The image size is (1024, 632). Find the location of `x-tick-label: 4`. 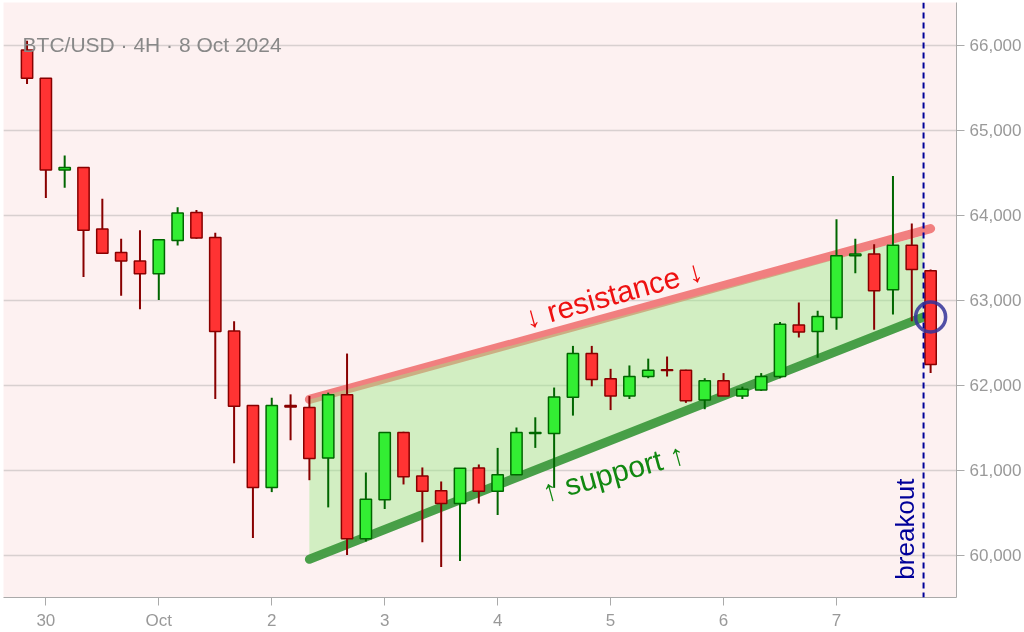

x-tick-label: 4 is located at coordinates (497, 620).